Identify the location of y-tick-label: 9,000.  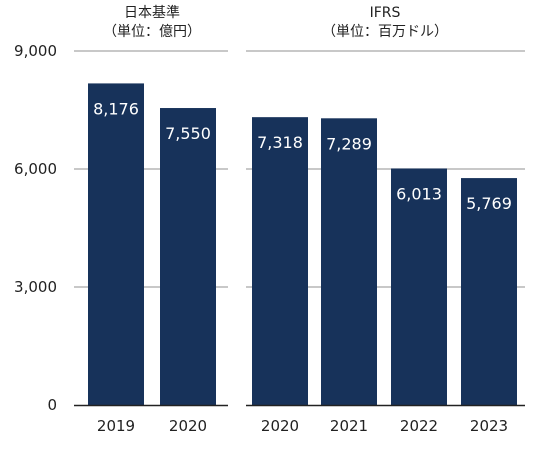
(35, 51).